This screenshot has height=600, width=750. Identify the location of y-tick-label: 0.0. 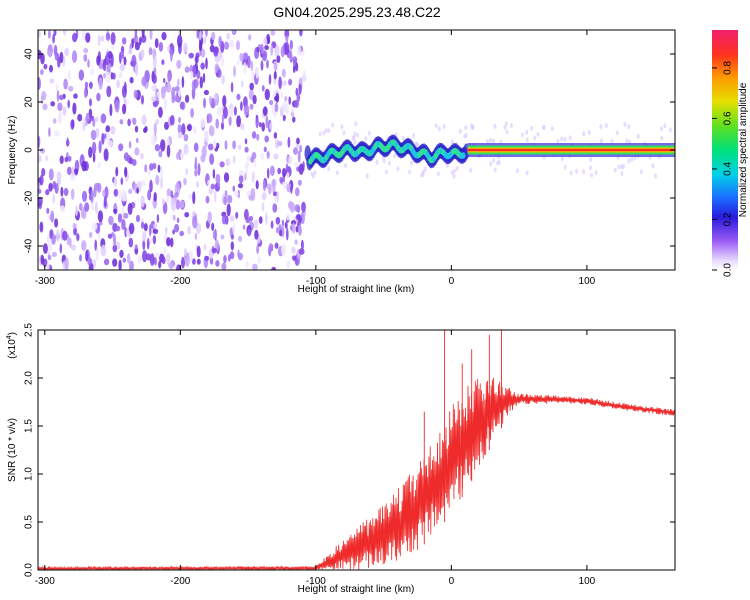
(29, 570).